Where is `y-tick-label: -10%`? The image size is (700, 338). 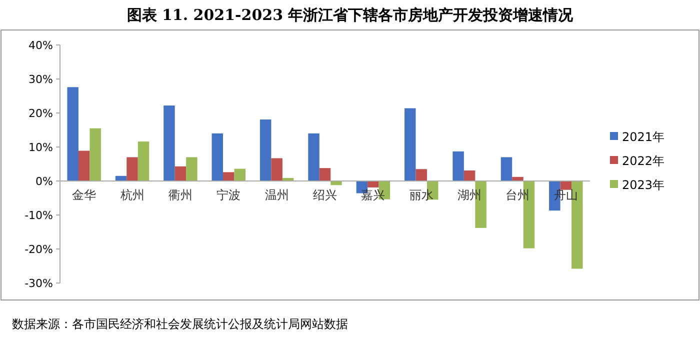
y-tick-label: -10% is located at coordinates (38, 215).